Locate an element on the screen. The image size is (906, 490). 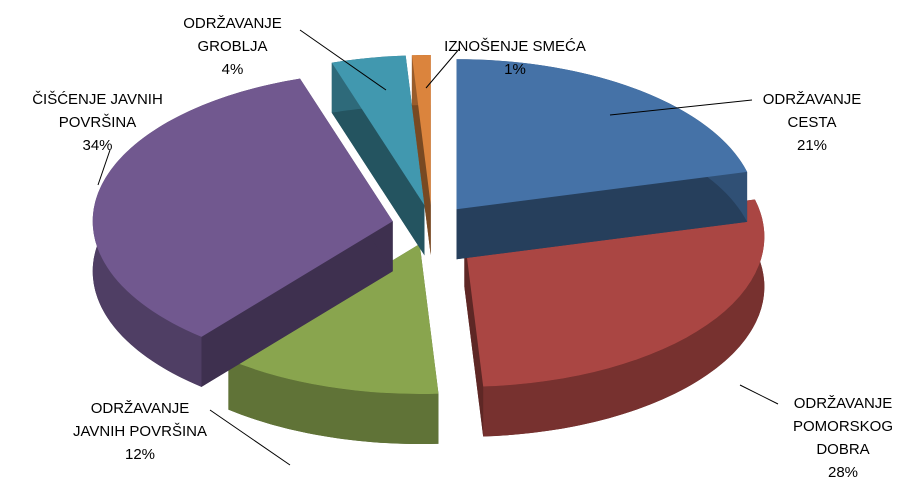
slice-side is located at coordinates (333, 402).